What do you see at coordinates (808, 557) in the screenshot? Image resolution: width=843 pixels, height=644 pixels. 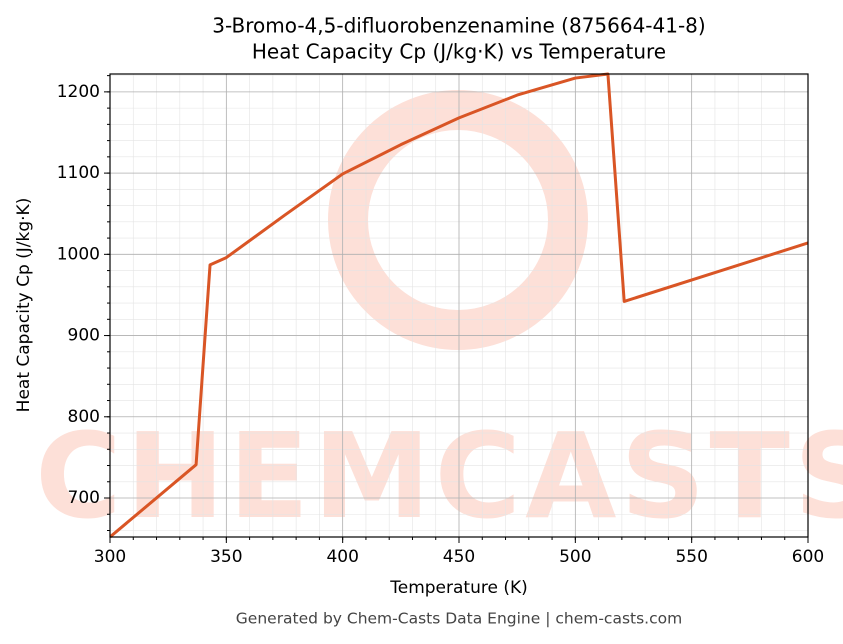 I see `x-tick-label: 600` at bounding box center [808, 557].